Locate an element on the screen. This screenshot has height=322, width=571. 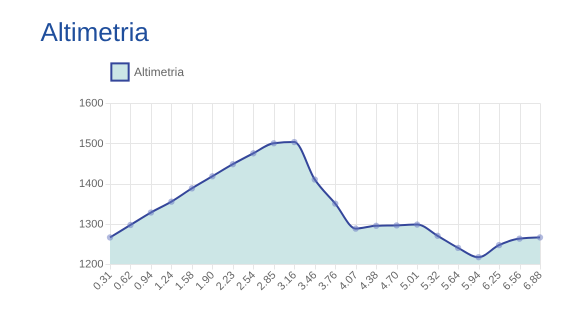
y-tick-label: 1200 is located at coordinates (91, 264).